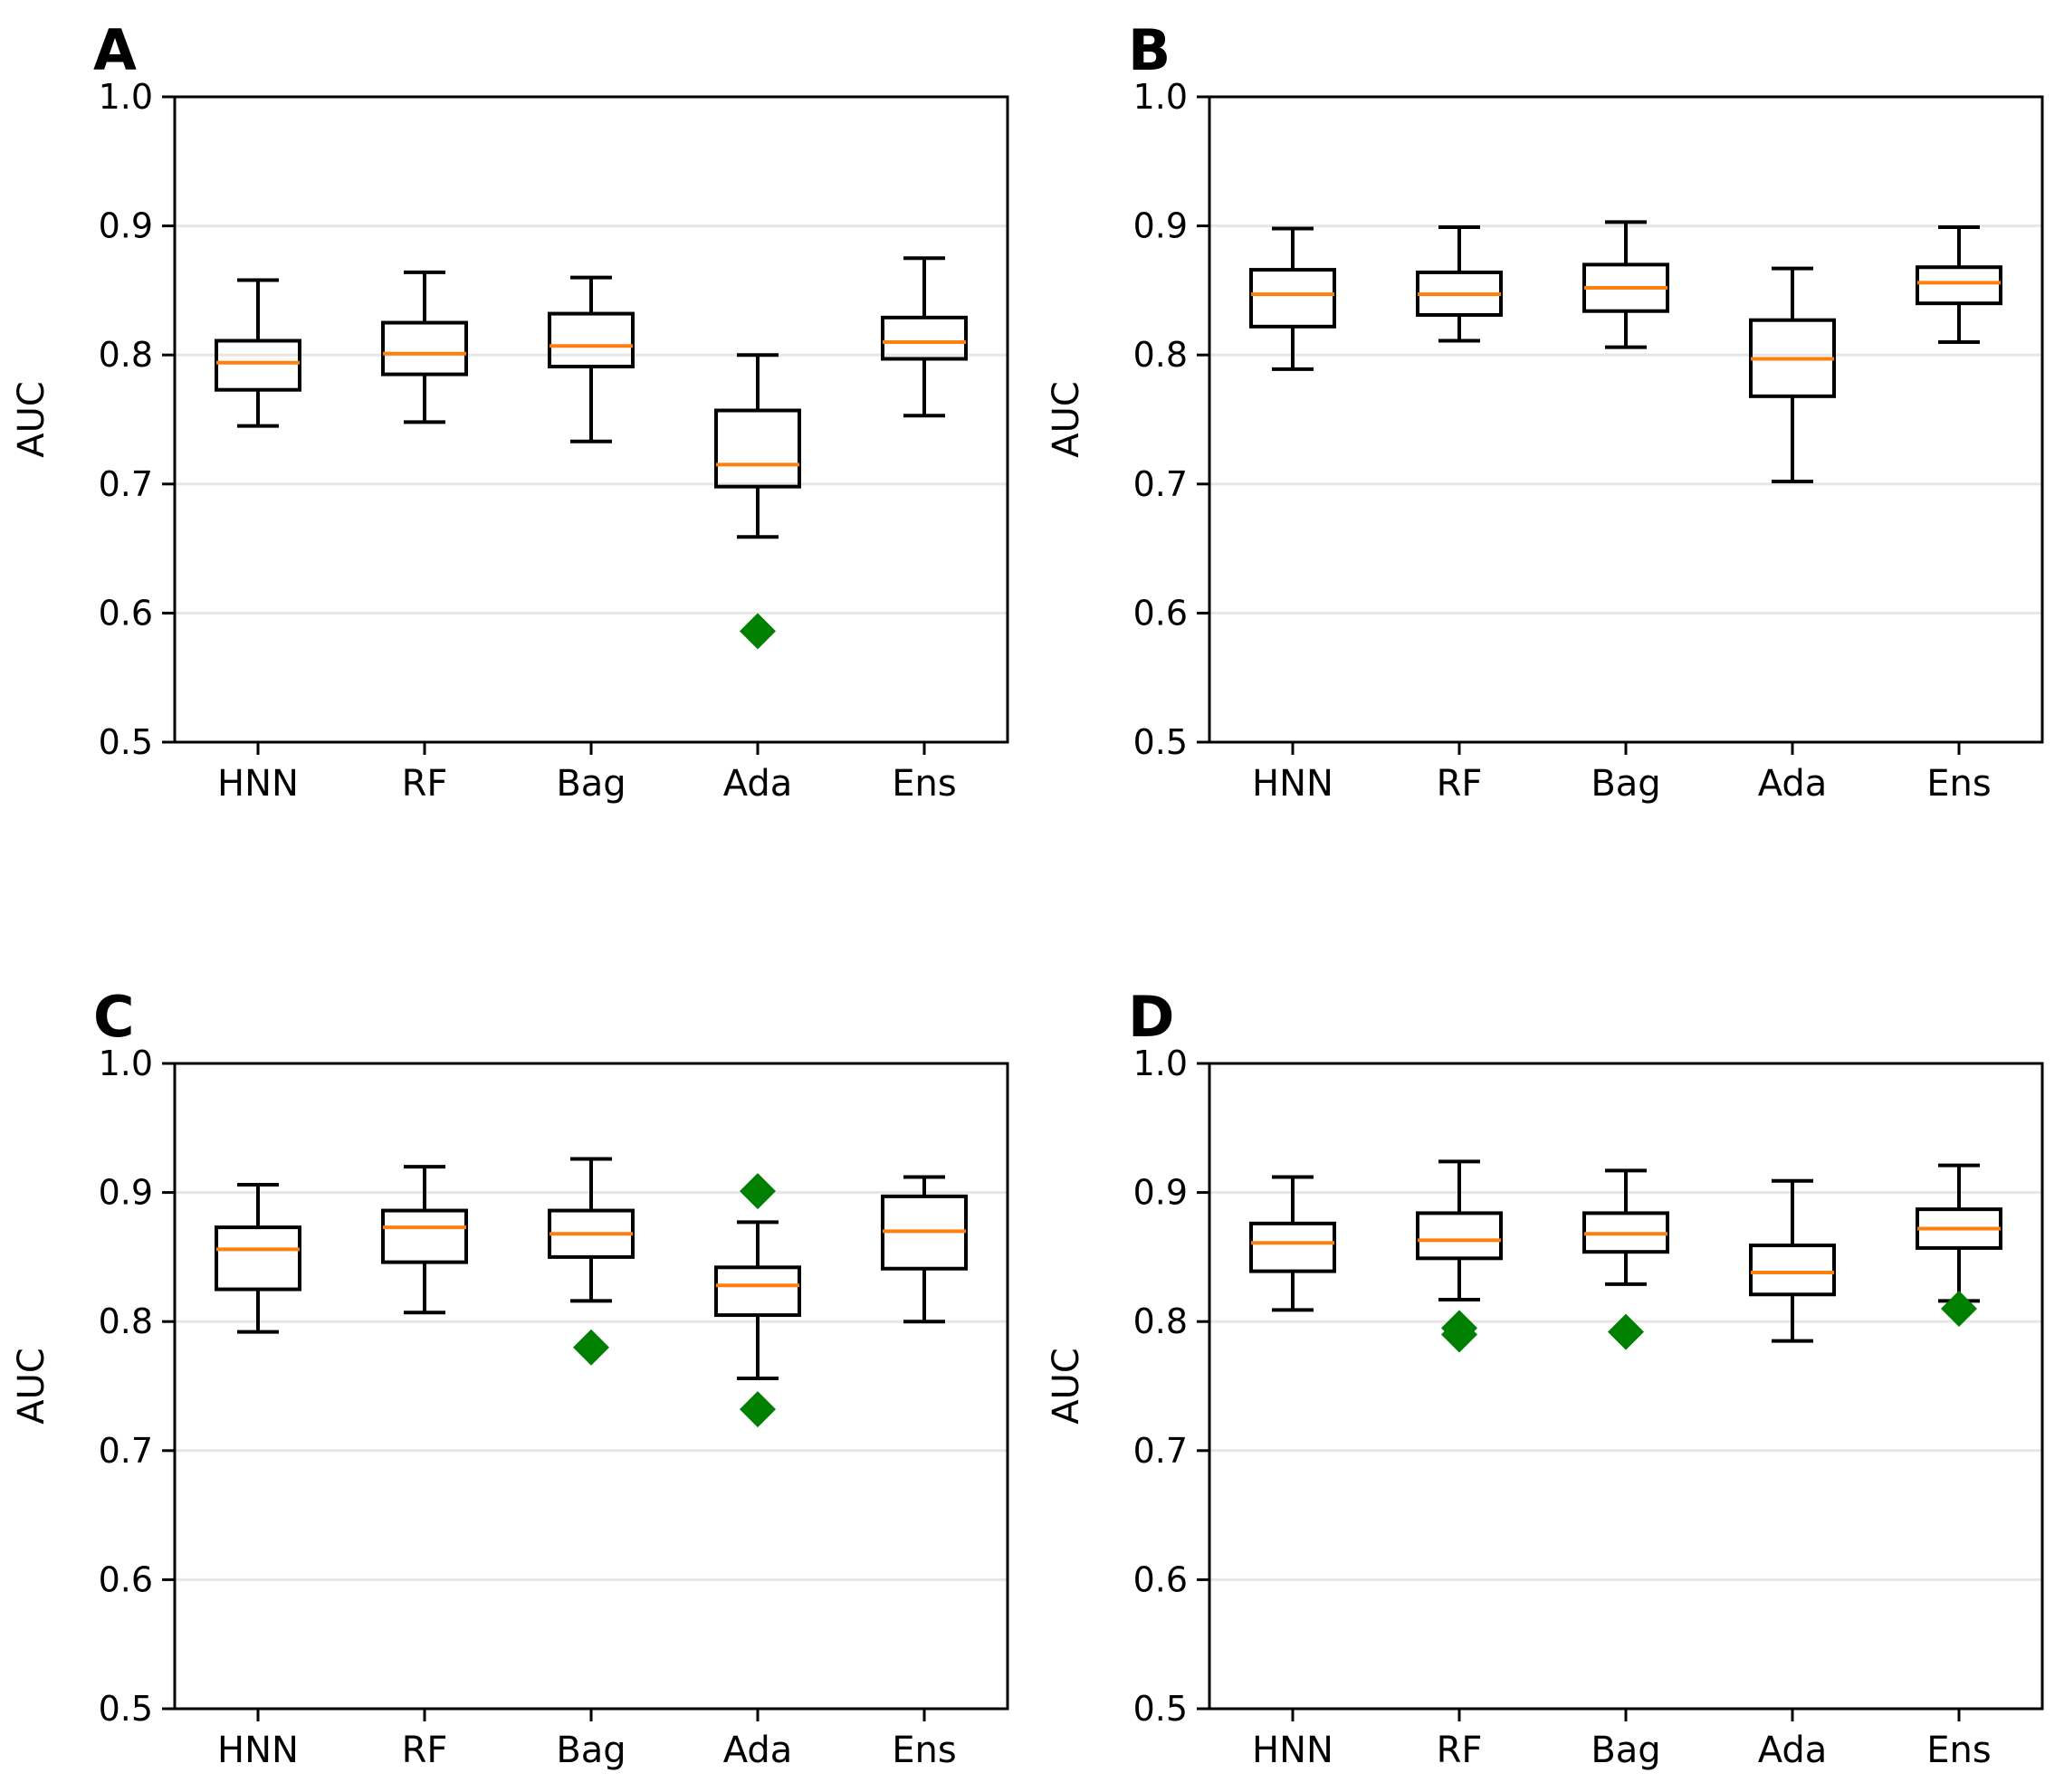  Describe the element at coordinates (115, 50) in the screenshot. I see `panel-letter: A` at that location.